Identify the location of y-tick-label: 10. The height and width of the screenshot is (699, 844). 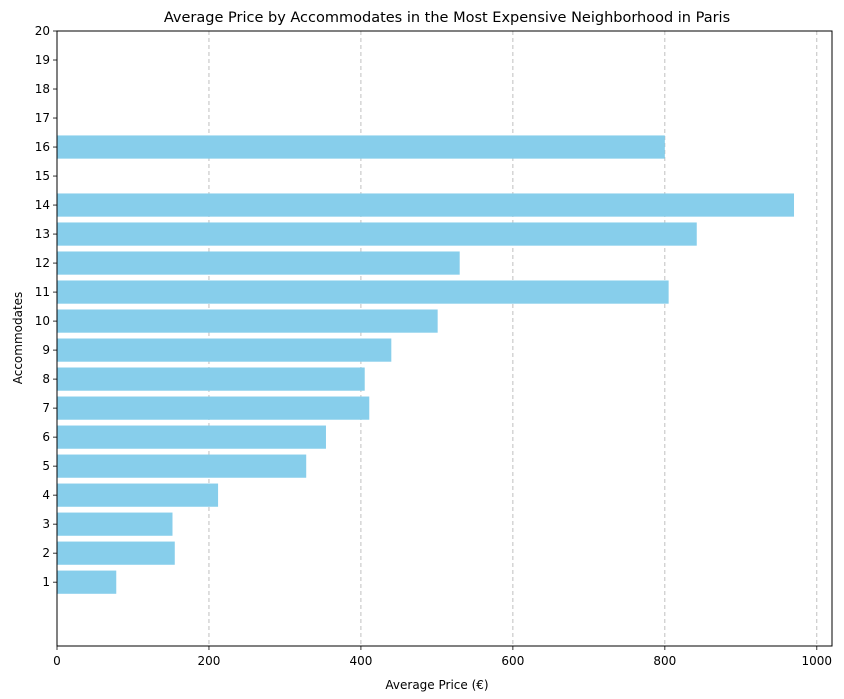
(42, 321).